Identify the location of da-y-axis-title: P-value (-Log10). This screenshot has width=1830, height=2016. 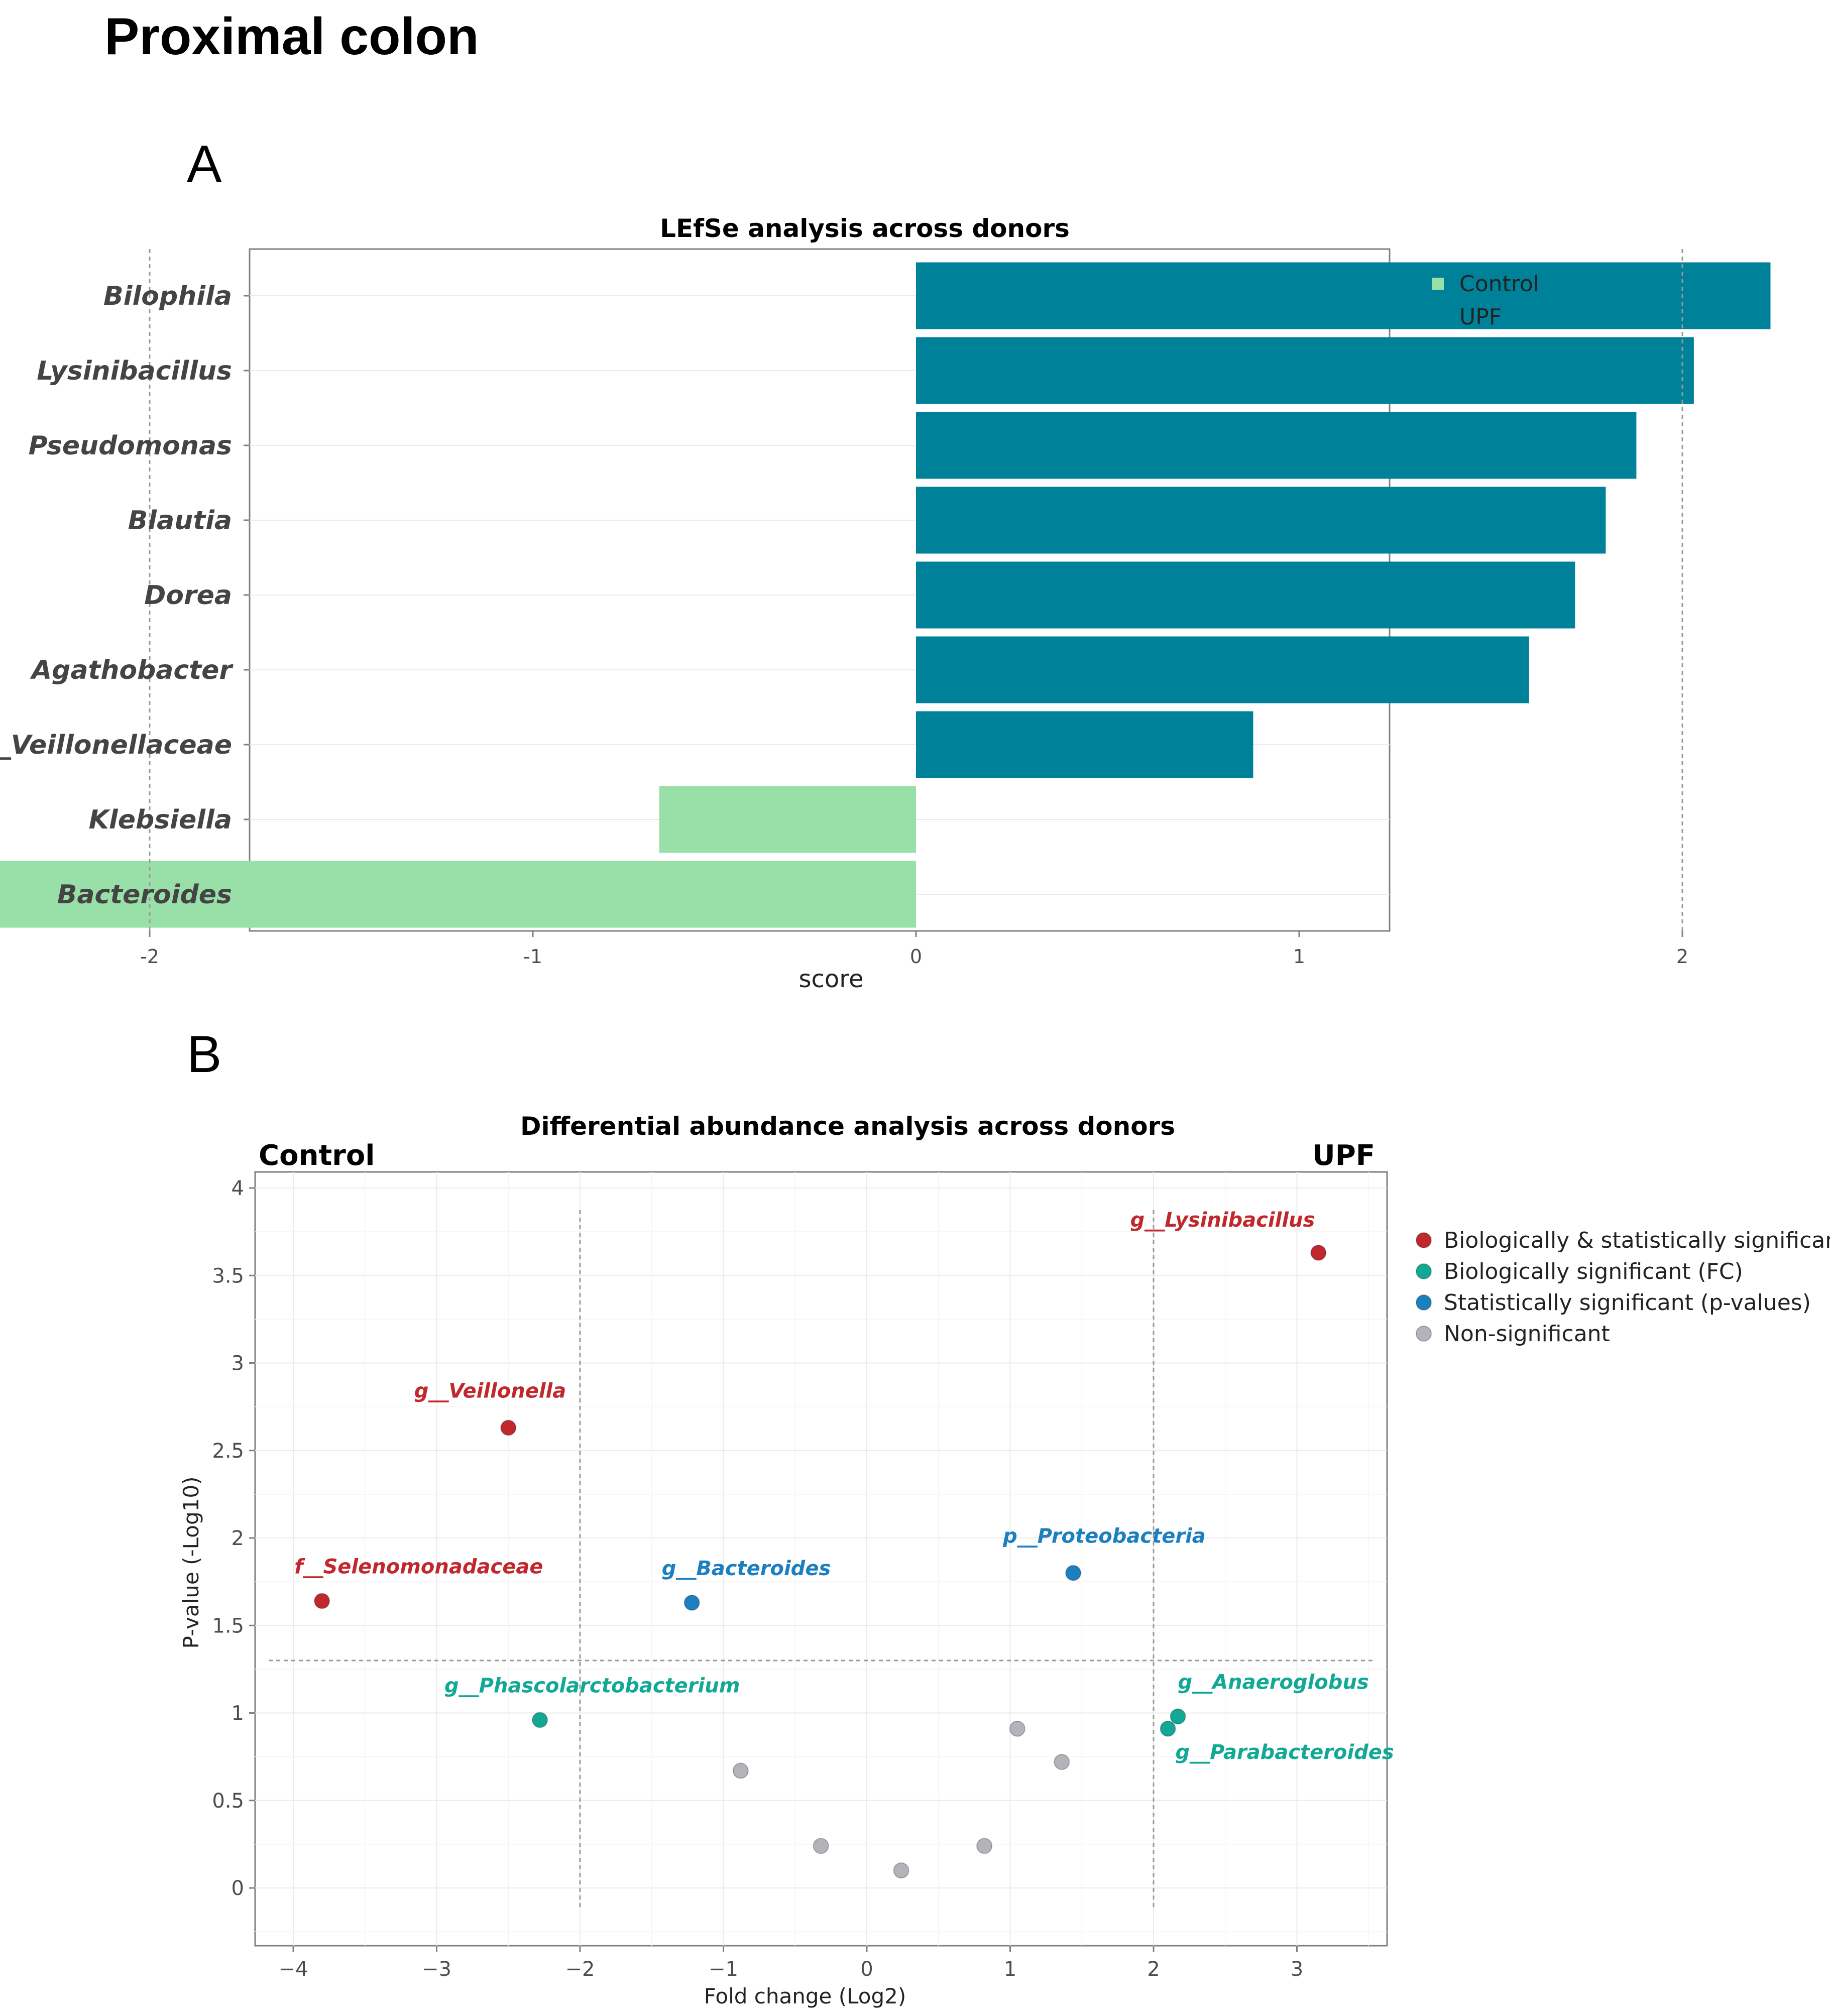
(191, 1563).